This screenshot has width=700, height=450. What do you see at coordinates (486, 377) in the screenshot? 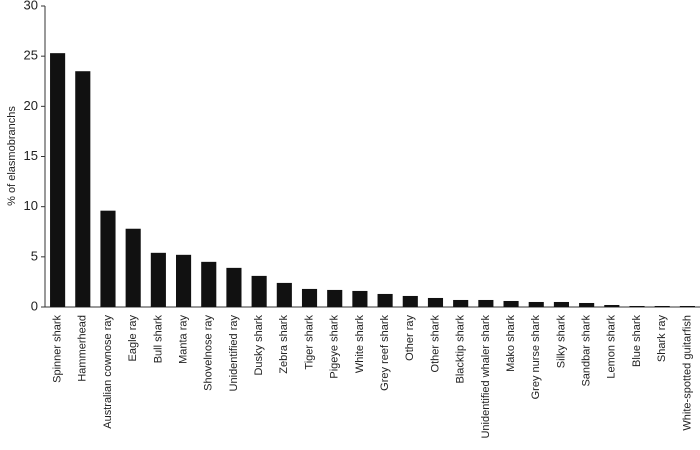
I see `x-tick-label: Unidentified whaler shark` at bounding box center [486, 377].